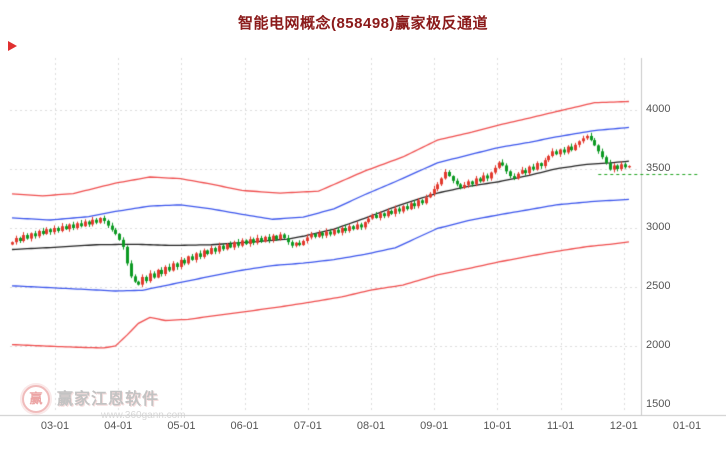 The width and height of the screenshot is (726, 450). I want to click on flag-marker-icon, so click(12, 46).